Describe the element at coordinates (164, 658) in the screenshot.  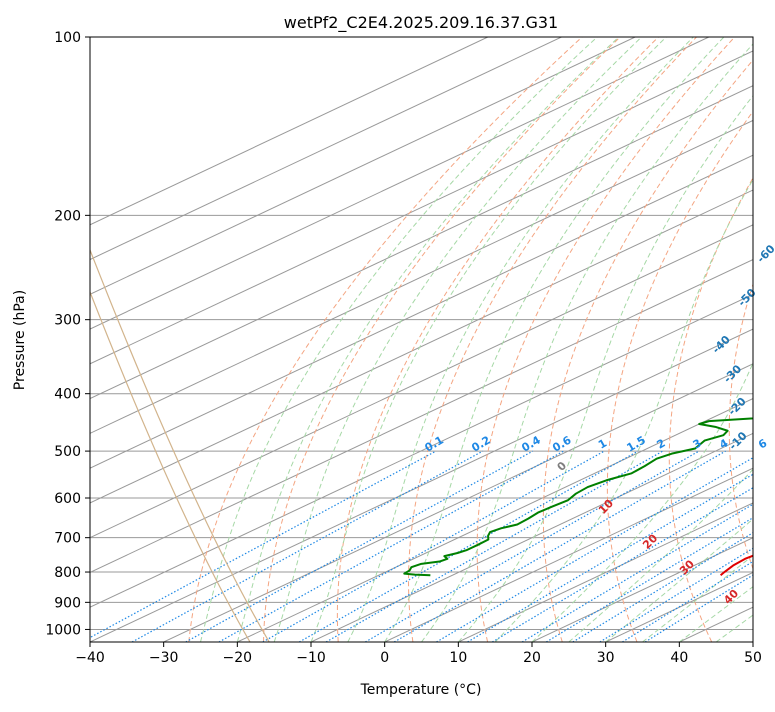
I see `x-tick-label: −30` at that location.